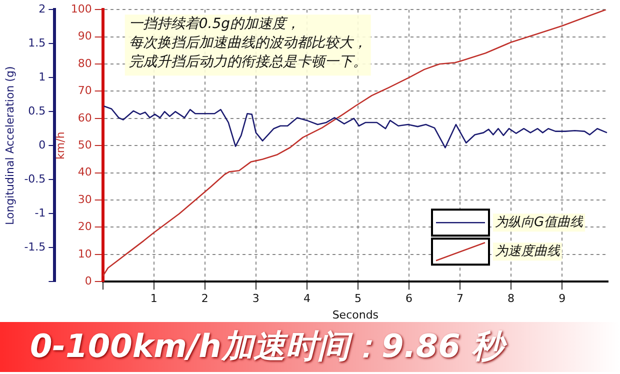  Describe the element at coordinates (358, 299) in the screenshot. I see `x-tick-label: 5` at that location.